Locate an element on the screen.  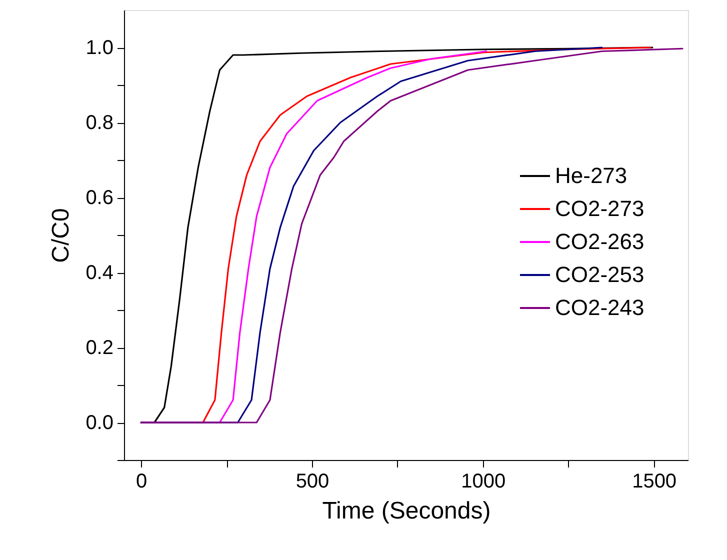
x-tick-label: 500 is located at coordinates (313, 481).